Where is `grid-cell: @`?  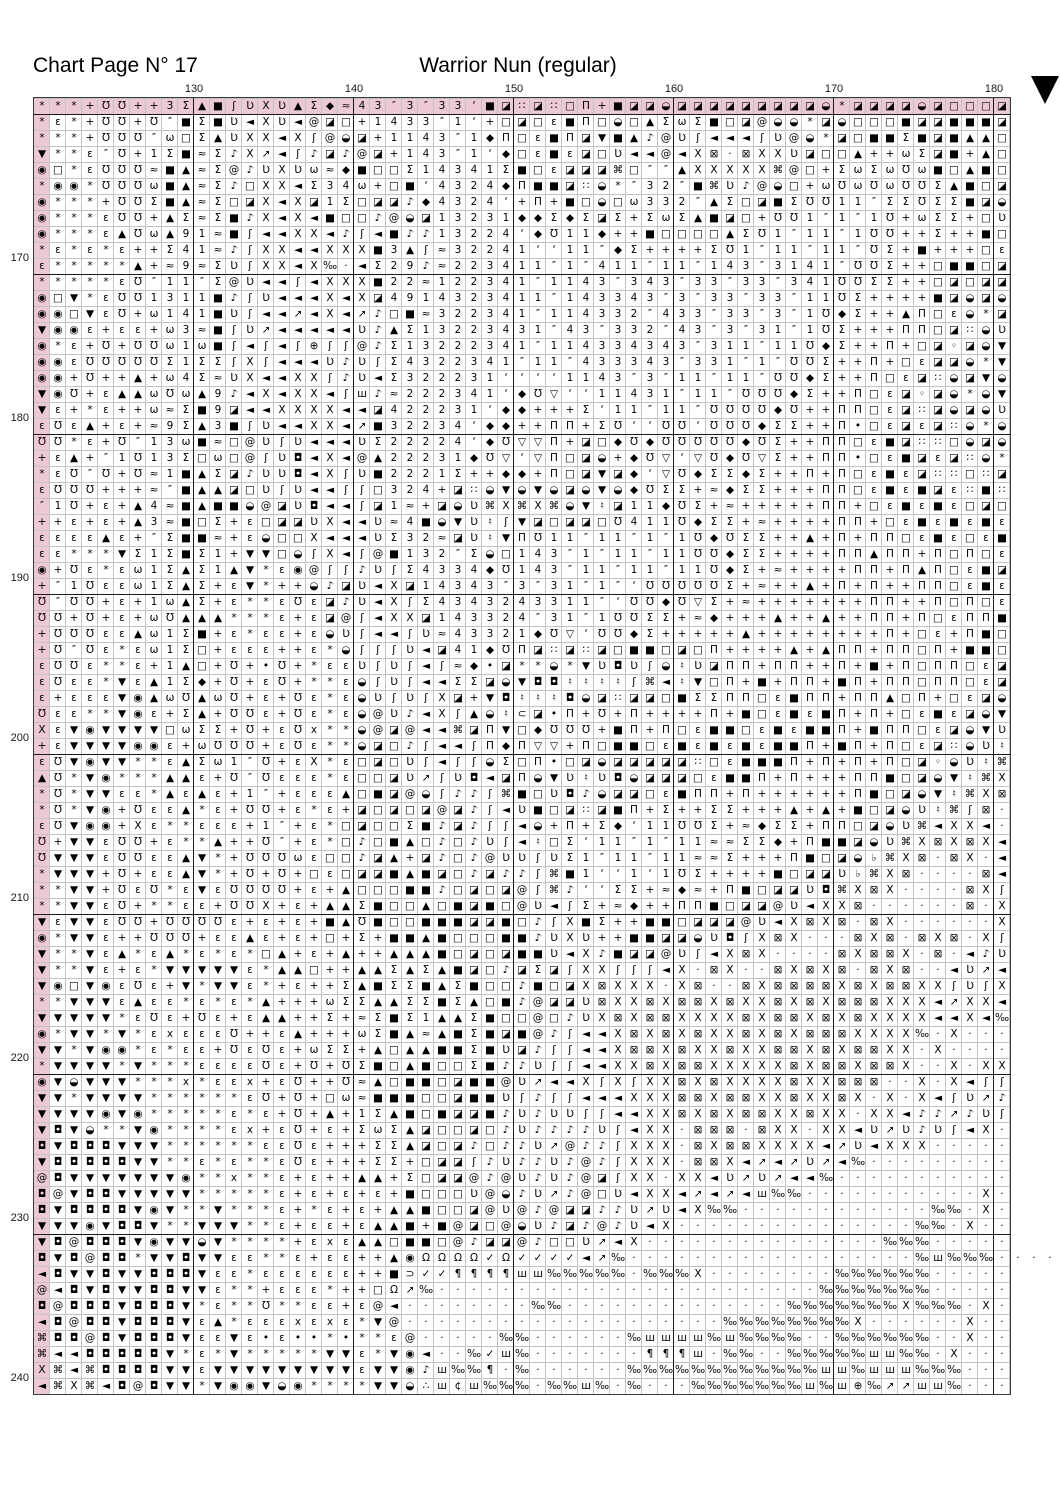 grid-cell: @ is located at coordinates (58, 1306).